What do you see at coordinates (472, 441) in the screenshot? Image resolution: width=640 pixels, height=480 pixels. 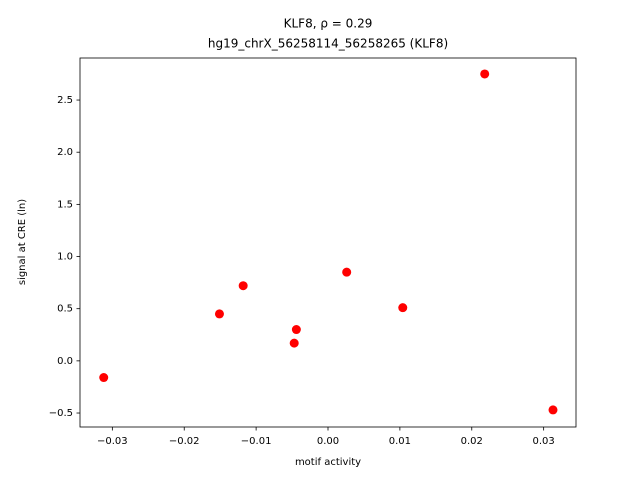 I see `x-tick-label: 0.02` at bounding box center [472, 441].